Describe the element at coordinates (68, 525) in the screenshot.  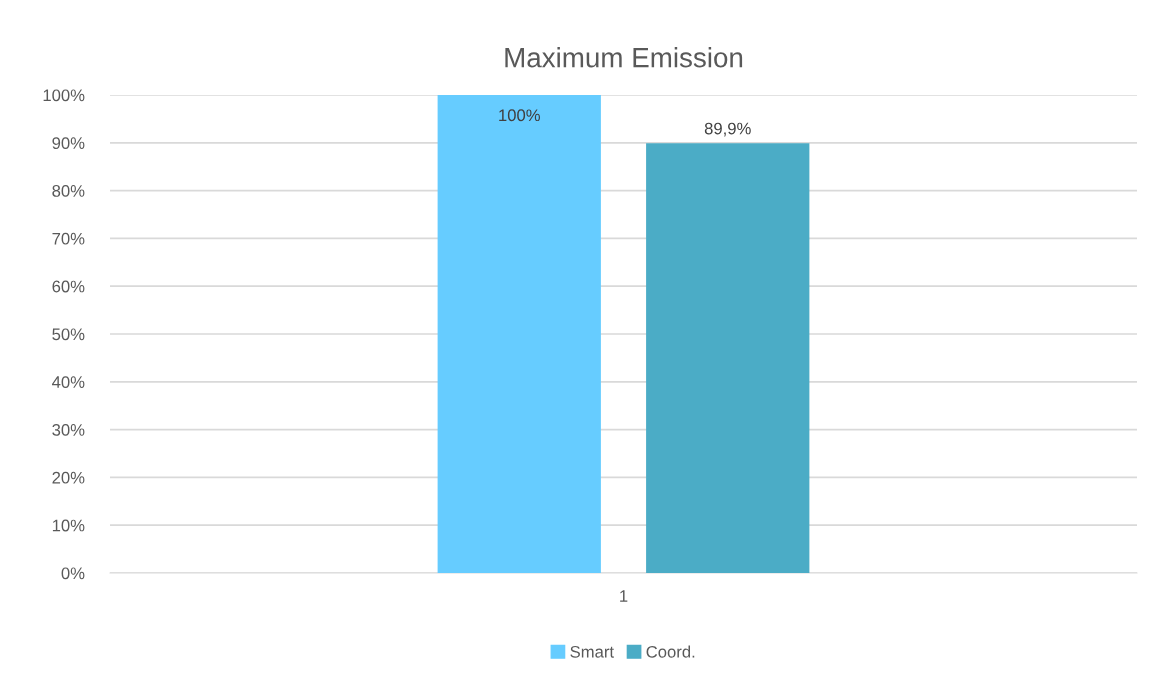
I see `y-tick-label: 10%` at that location.